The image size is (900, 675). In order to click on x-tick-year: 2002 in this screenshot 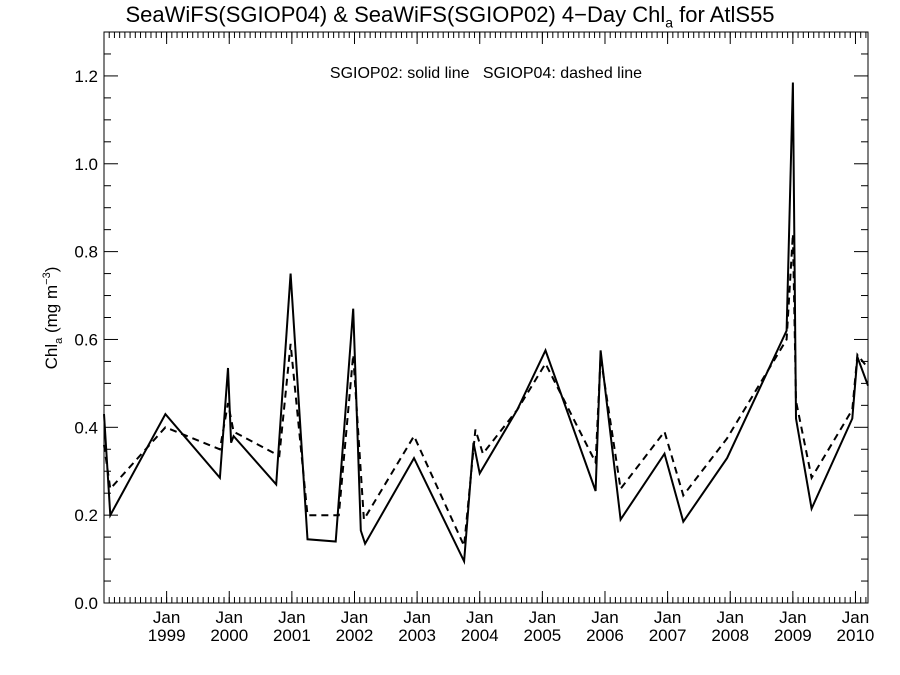, I will do `click(355, 635)`.